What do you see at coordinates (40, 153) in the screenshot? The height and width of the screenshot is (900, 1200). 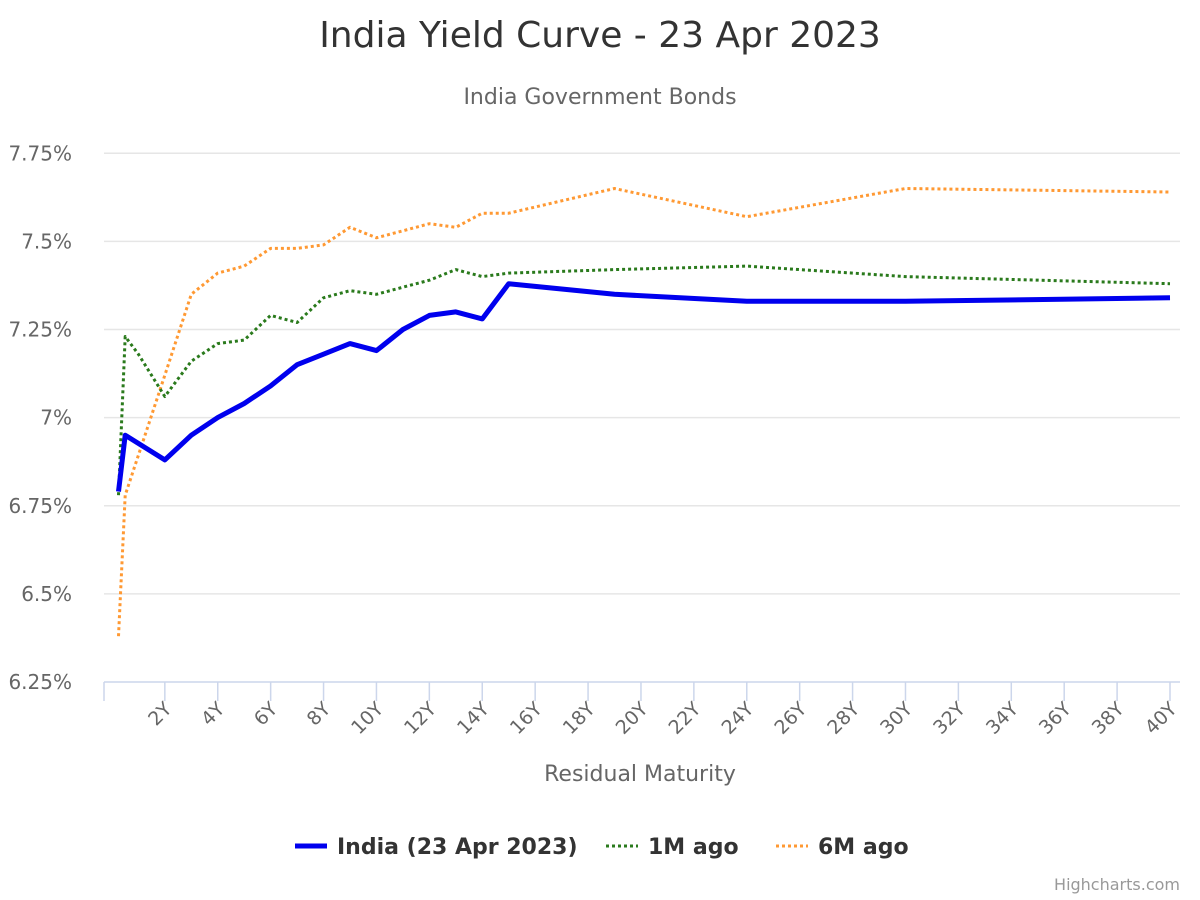 I see `y-tick-label: 7.75%` at bounding box center [40, 153].